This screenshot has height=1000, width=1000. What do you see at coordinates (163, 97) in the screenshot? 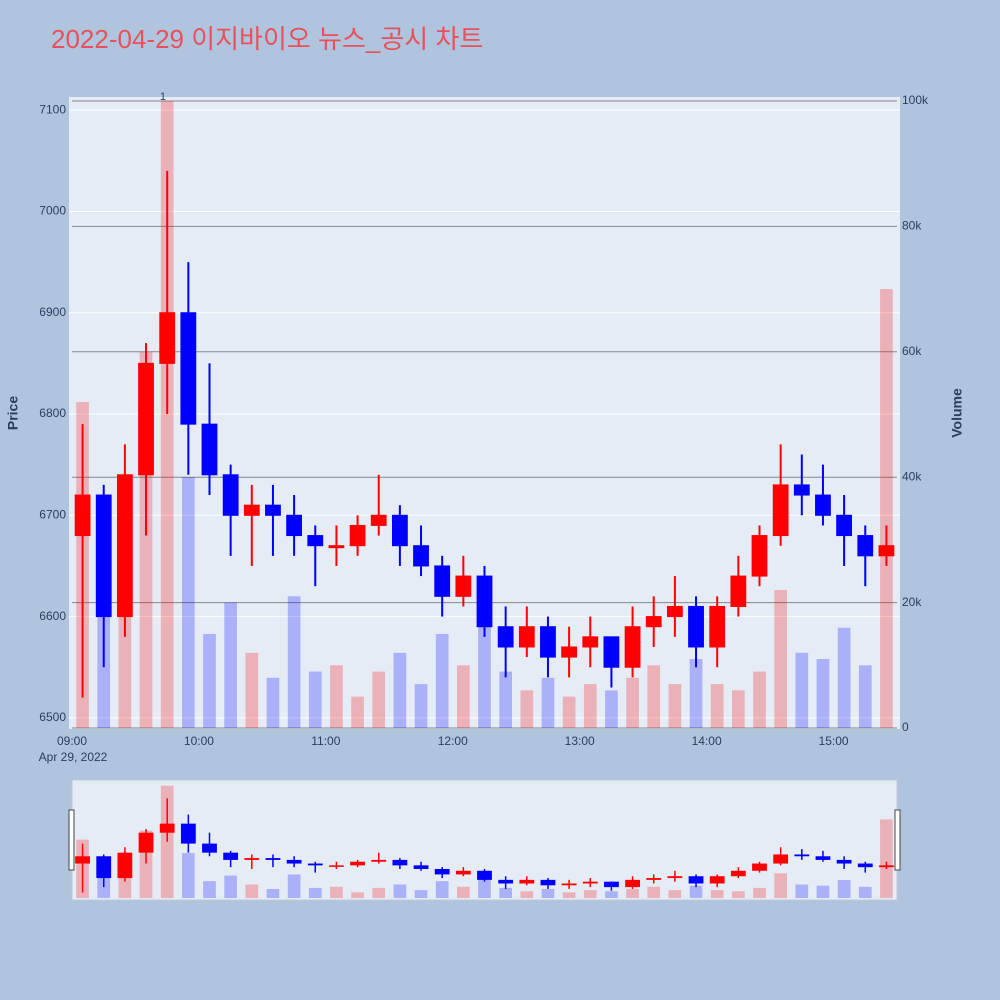
I see `annotation: 1` at bounding box center [163, 97].